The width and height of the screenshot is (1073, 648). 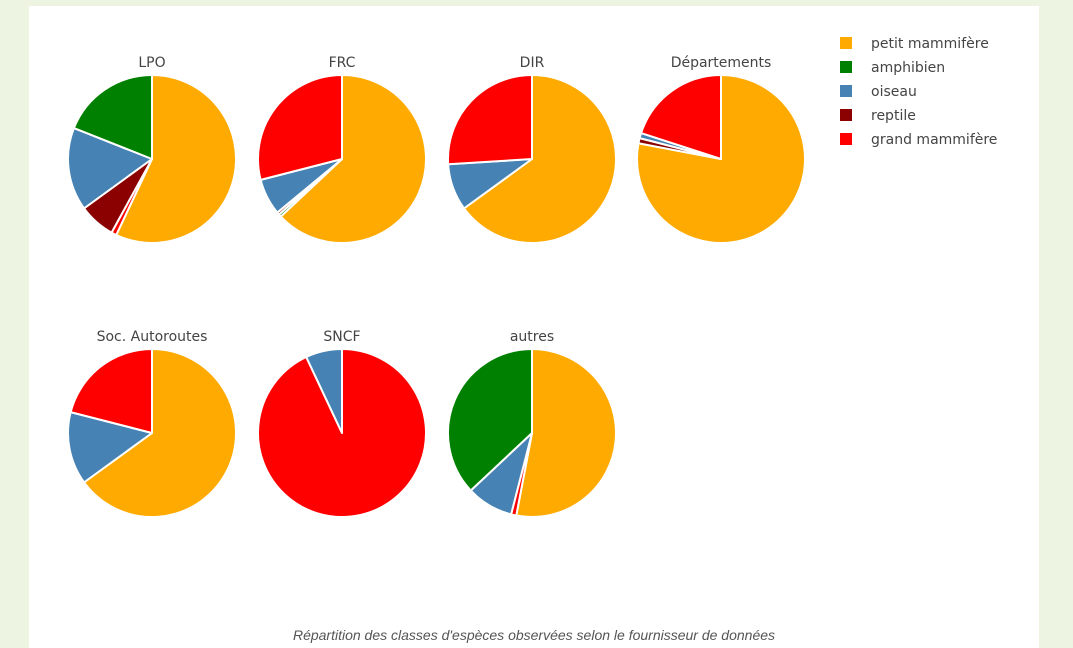 I want to click on pie-title-autres: autres, so click(x=532, y=337).